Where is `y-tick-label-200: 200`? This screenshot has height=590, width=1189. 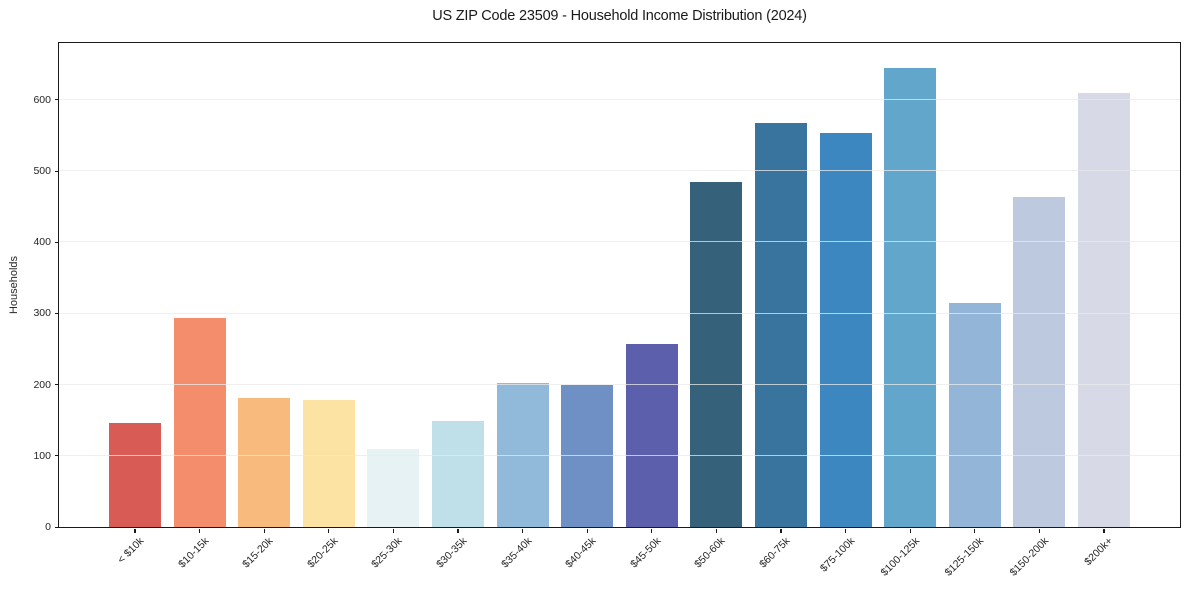 y-tick-label-200: 200 is located at coordinates (42, 384).